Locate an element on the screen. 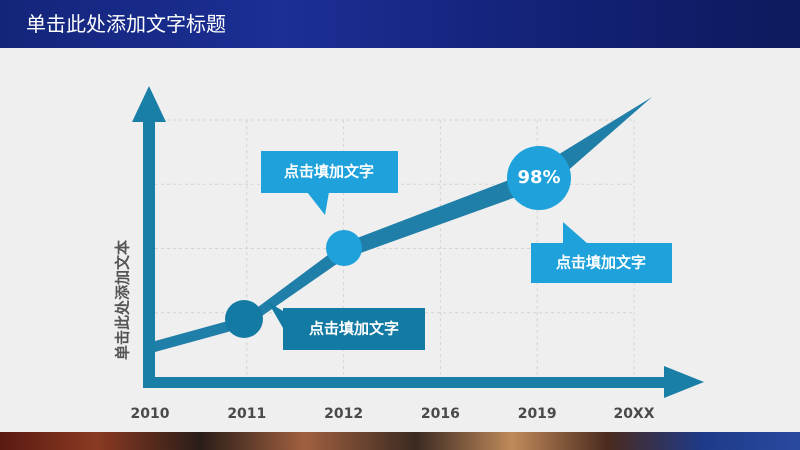 This screenshot has width=800, height=450. x-tick-20XX: 20XX is located at coordinates (633, 414).